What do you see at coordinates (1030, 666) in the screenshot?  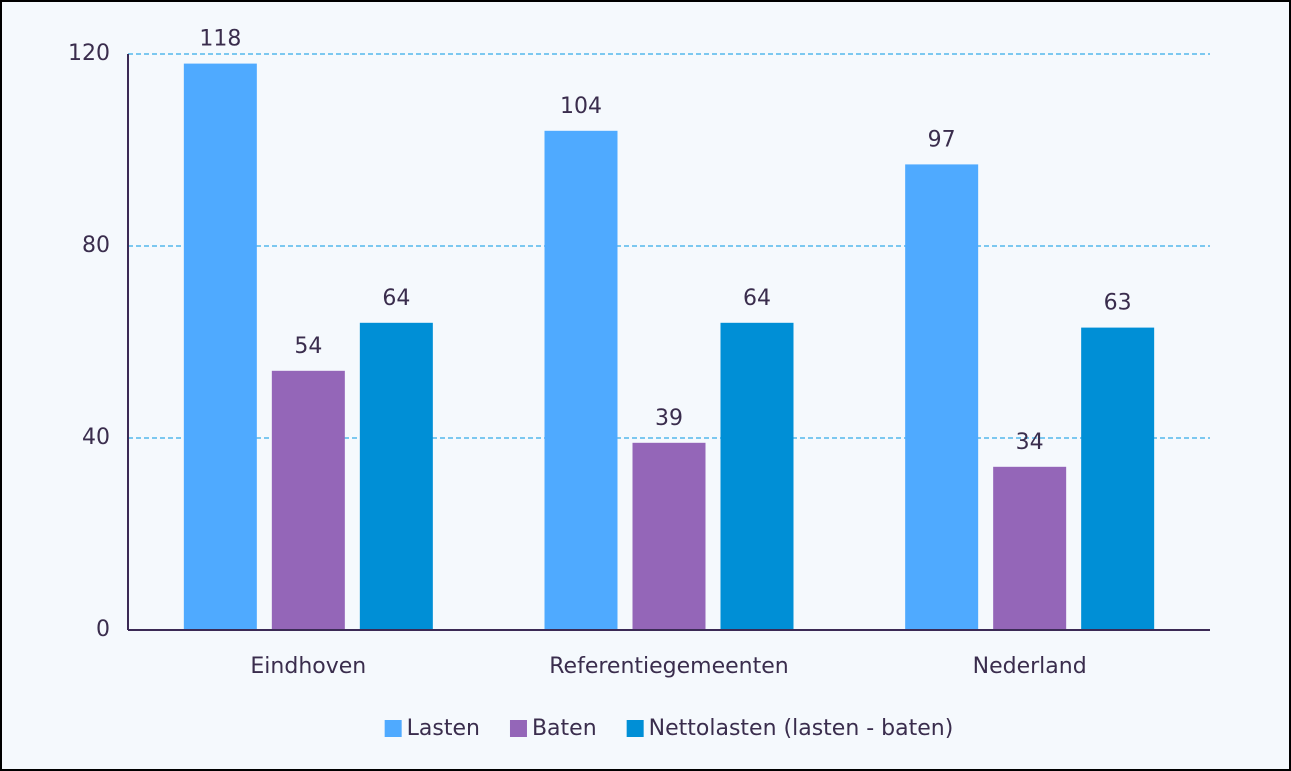 I see `x-tick-label: Nederland` at bounding box center [1030, 666].